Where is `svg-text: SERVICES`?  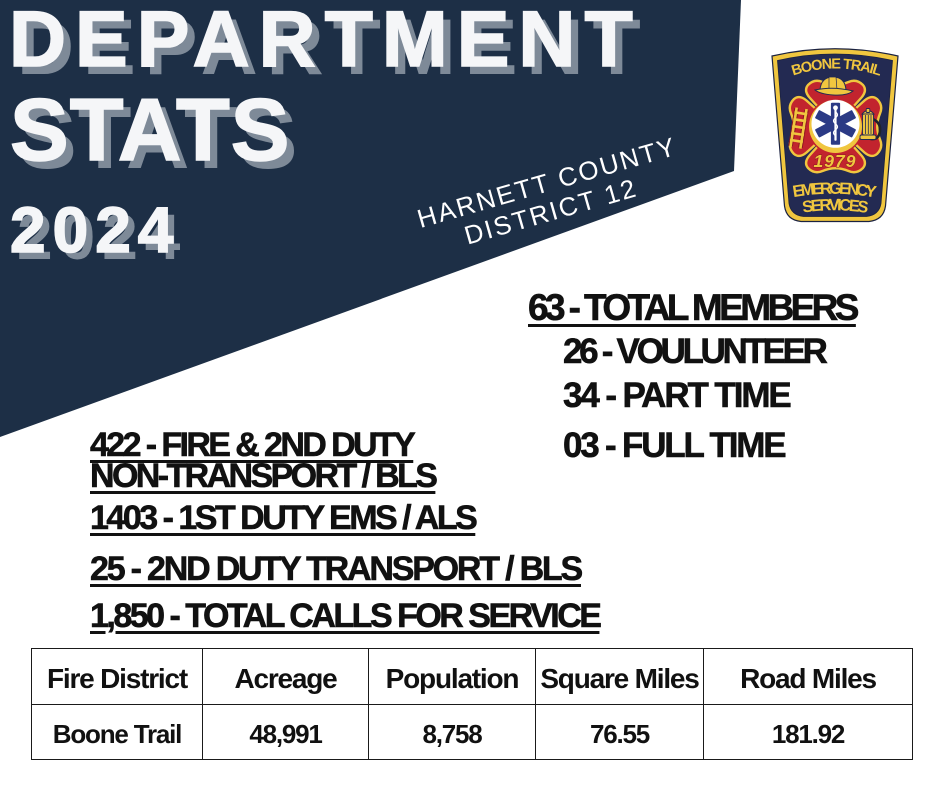 svg-text: SERVICES is located at coordinates (835, 206).